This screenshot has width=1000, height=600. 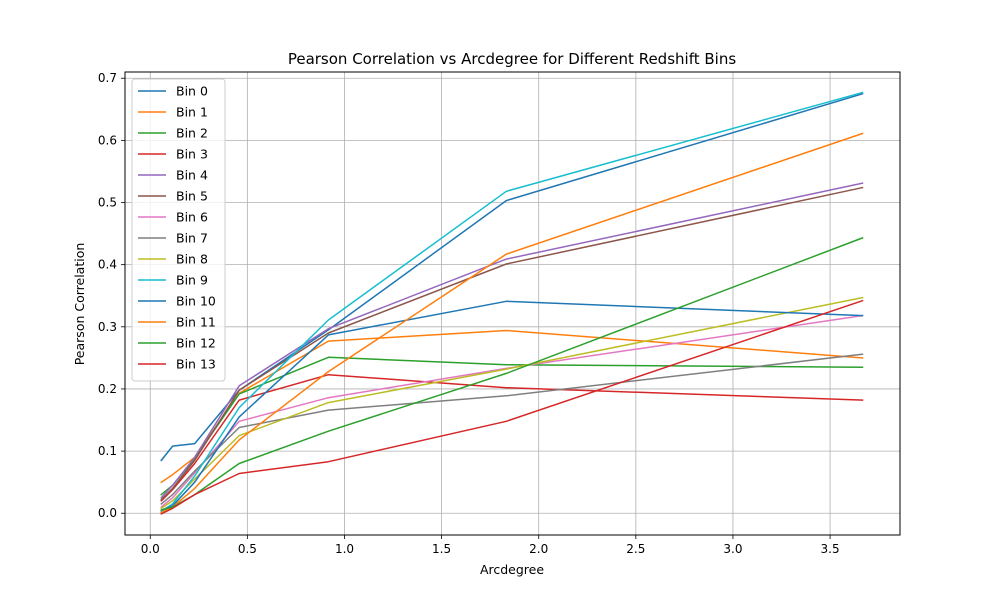 I want to click on x-tick-label: 0.5, so click(x=247, y=549).